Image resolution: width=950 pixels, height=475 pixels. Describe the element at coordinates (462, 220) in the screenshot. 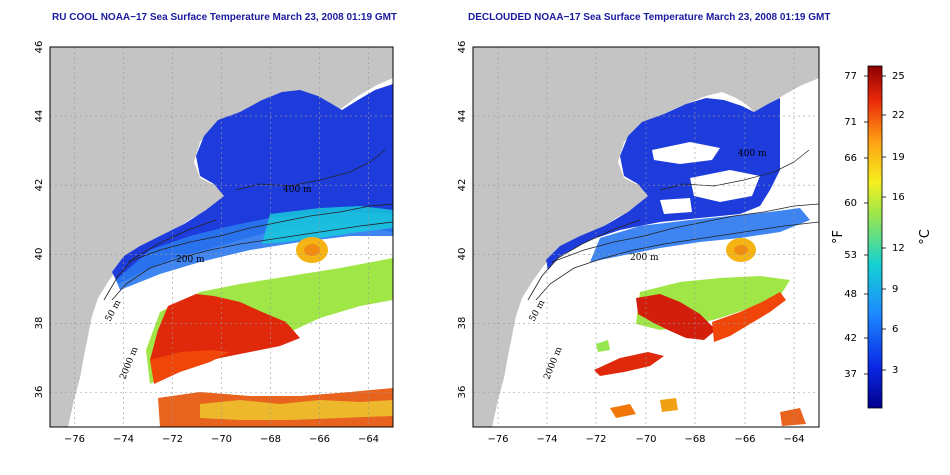

I see `right-y-axis: 46 44 42 40 38 36` at that location.